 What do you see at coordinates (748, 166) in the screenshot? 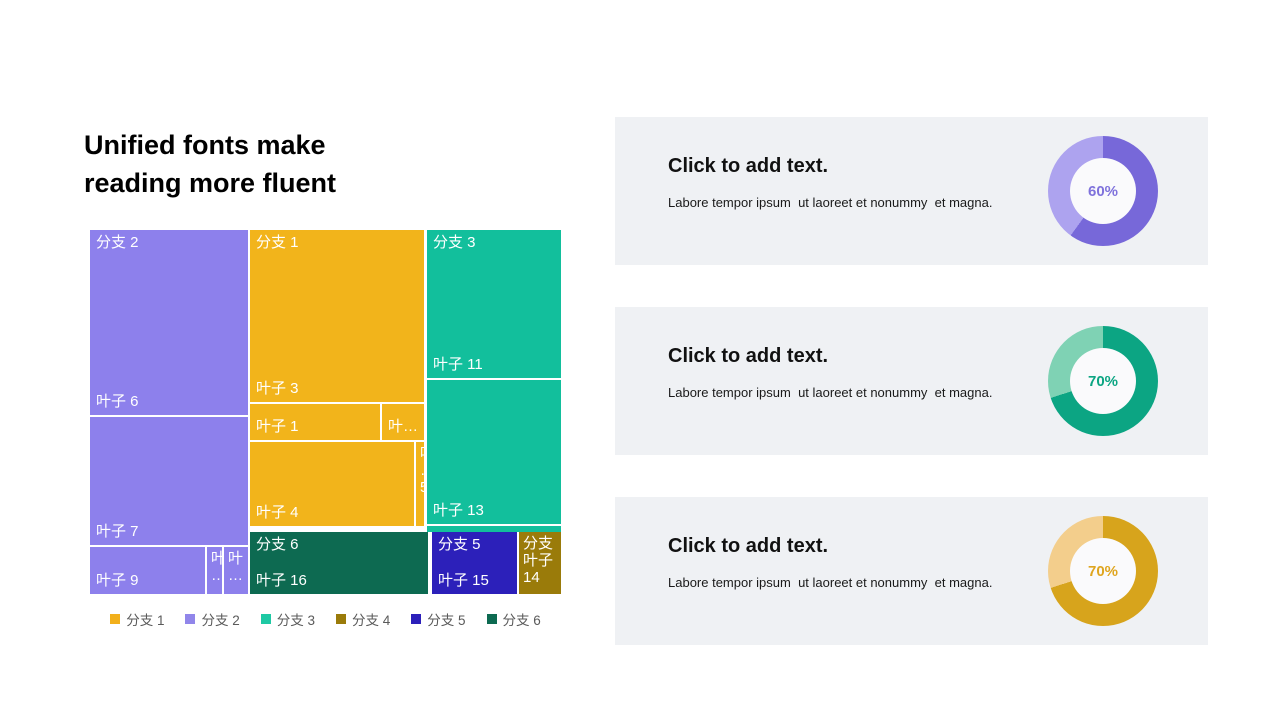
I see `card-1-heading-placeholder: Click to add text.` at bounding box center [748, 166].